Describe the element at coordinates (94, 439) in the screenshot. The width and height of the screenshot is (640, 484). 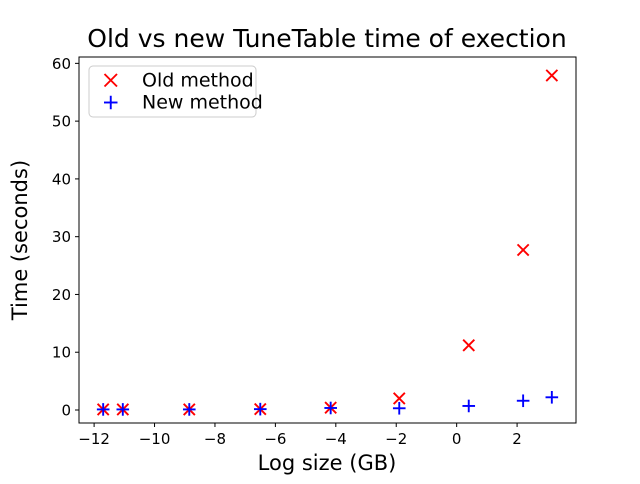
I see `x-tick-label: −12` at that location.